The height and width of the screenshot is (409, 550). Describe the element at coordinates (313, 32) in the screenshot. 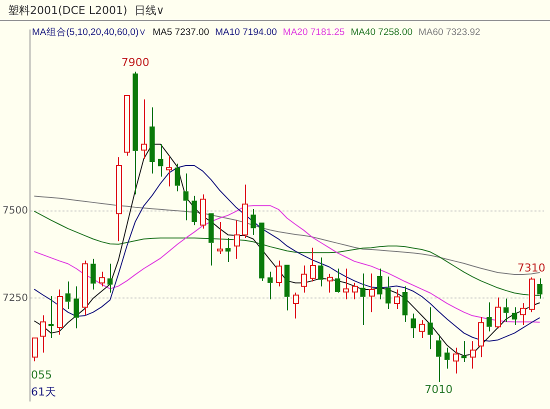

I see `text: MA20 7181.25` at that location.